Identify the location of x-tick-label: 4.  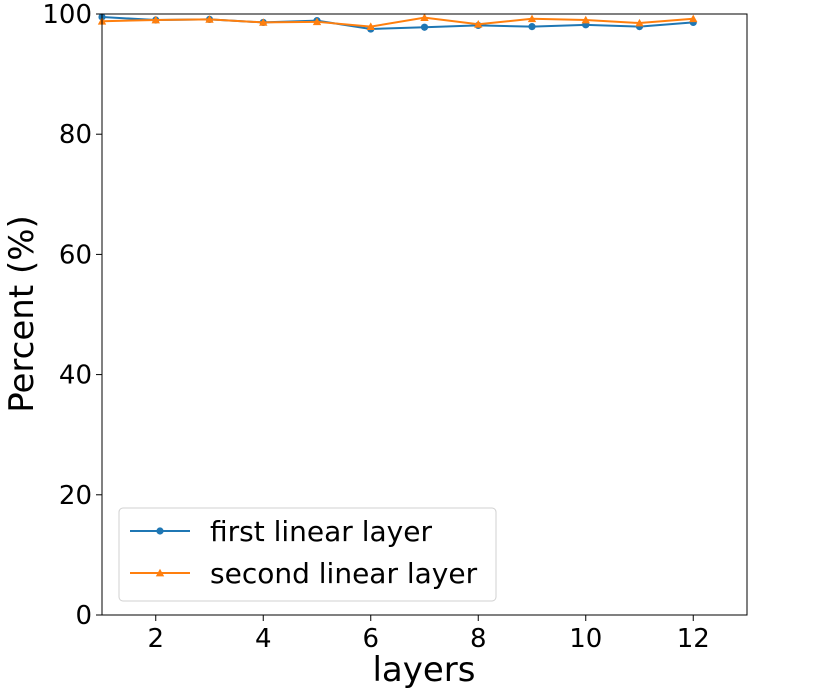
(263, 639).